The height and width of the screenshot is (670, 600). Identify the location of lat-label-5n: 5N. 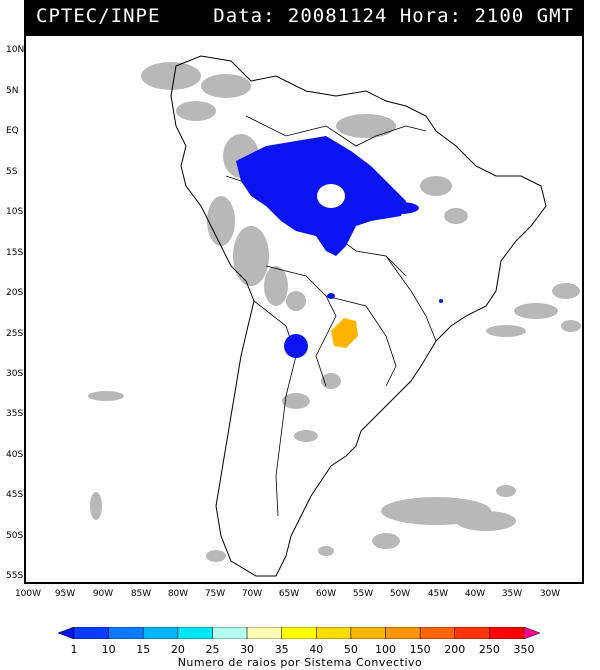
(12, 91).